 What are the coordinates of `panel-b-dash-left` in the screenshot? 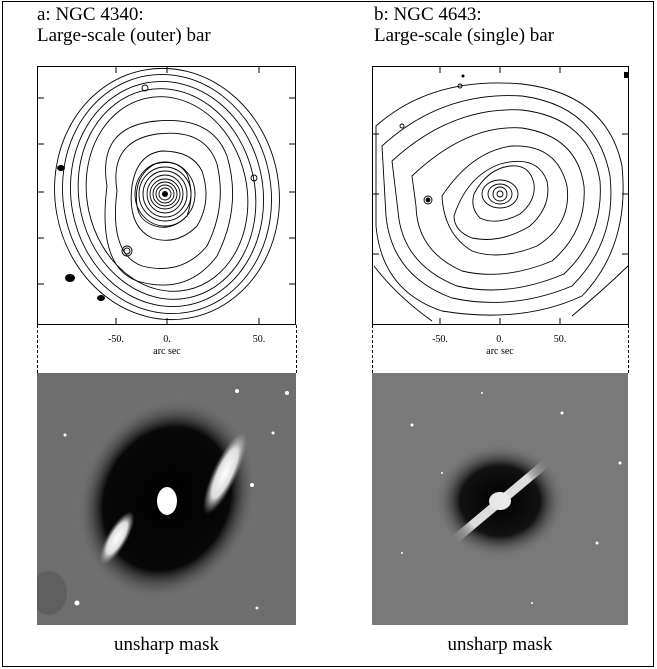 It's located at (372, 349).